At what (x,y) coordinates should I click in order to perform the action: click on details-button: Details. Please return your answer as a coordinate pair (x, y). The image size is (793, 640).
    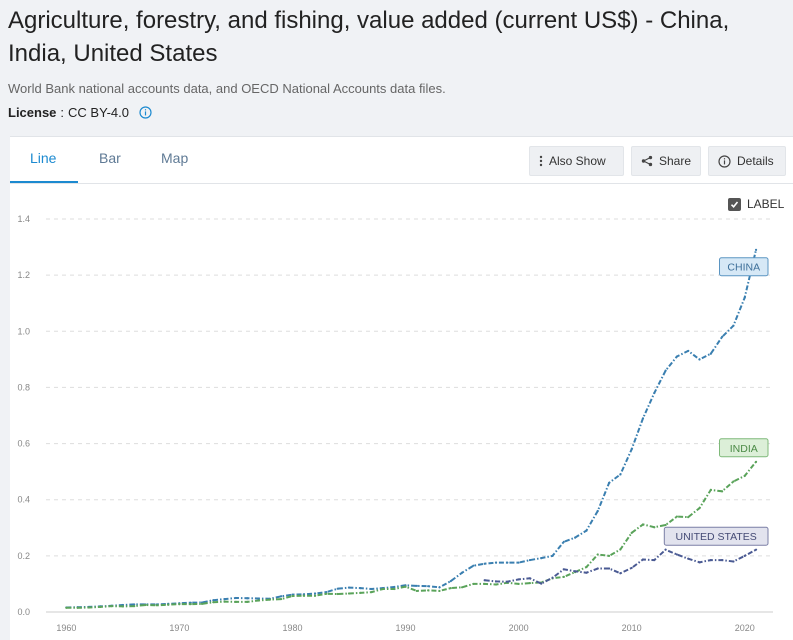
    Looking at the image, I should click on (747, 161).